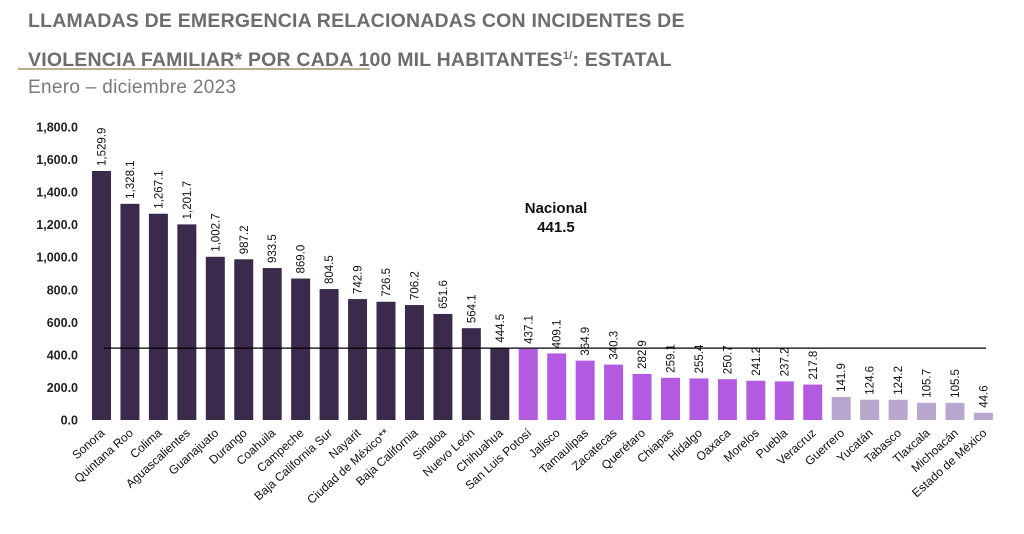  What do you see at coordinates (871, 380) in the screenshot?
I see `bar-value-label: 124.6` at bounding box center [871, 380].